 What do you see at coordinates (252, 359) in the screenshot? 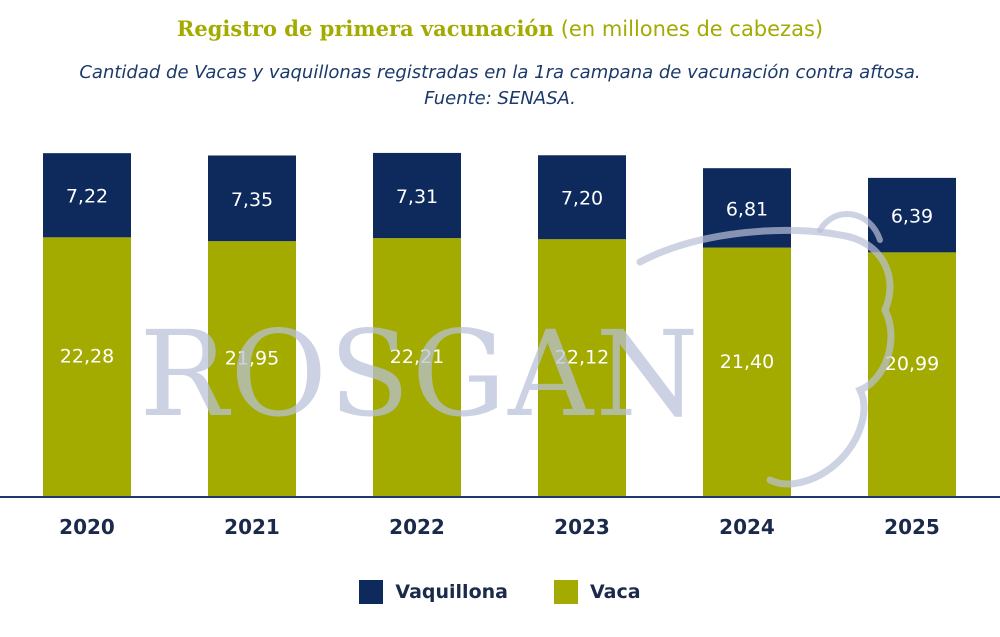
I see `data-label-vaca-2021: 21,95` at bounding box center [252, 359].